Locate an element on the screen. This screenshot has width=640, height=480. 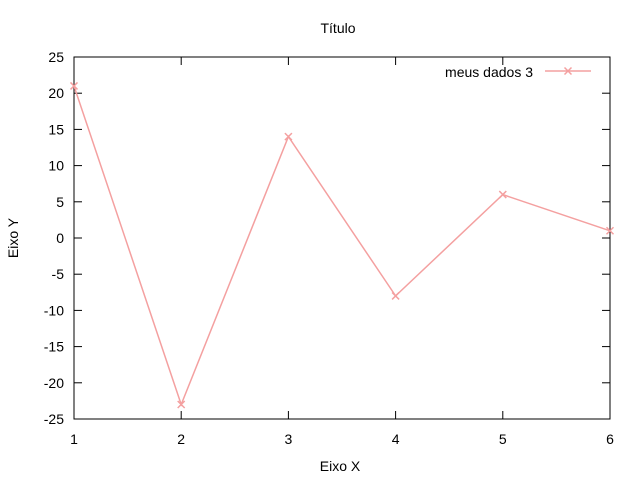
x-tick-label: 1 is located at coordinates (74, 439).